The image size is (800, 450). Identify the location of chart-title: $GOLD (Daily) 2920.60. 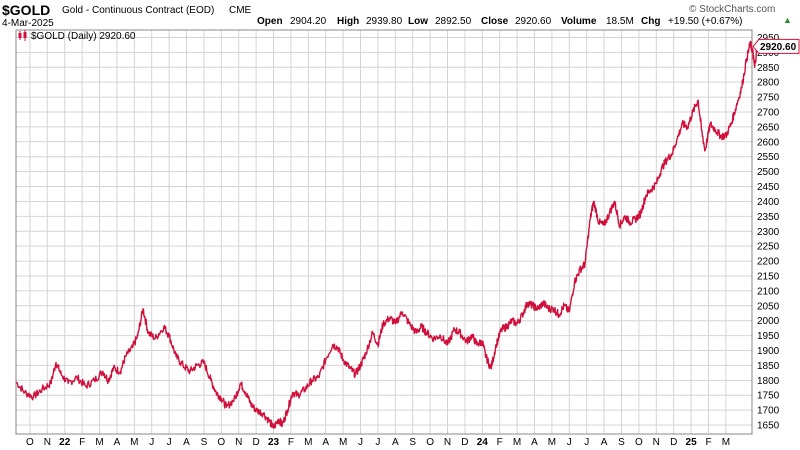
(83, 36).